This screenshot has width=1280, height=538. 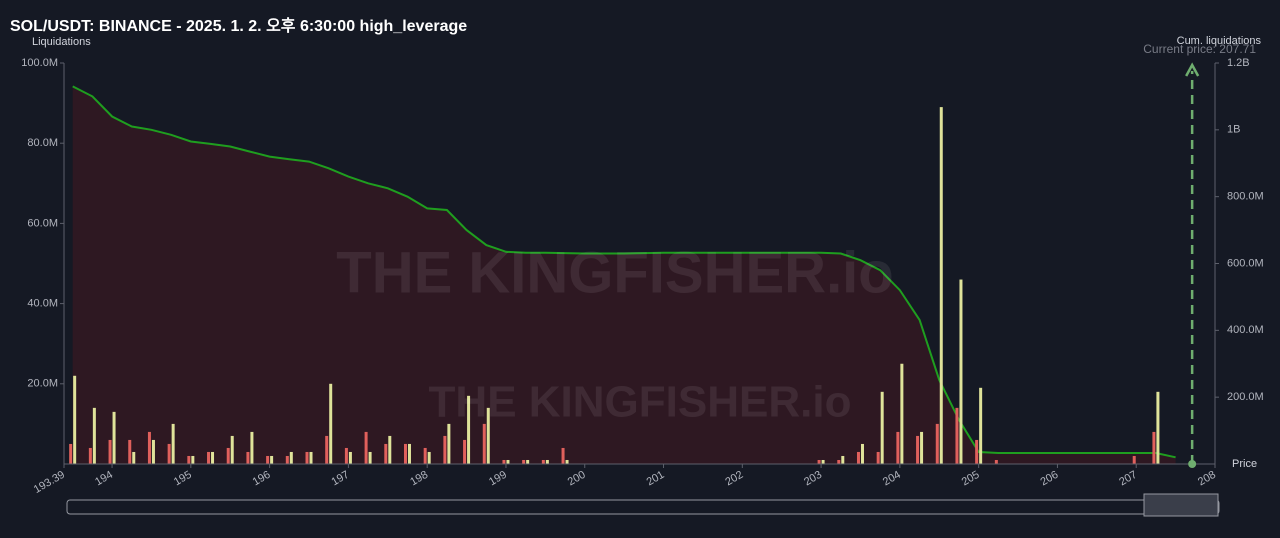 What do you see at coordinates (1181, 505) in the screenshot?
I see `scrollbar-handle` at bounding box center [1181, 505].